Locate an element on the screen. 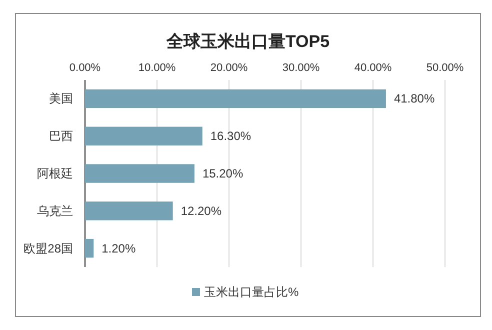 Image resolution: width=492 pixels, height=330 pixels. x-tick-label: 50.00% is located at coordinates (445, 68).